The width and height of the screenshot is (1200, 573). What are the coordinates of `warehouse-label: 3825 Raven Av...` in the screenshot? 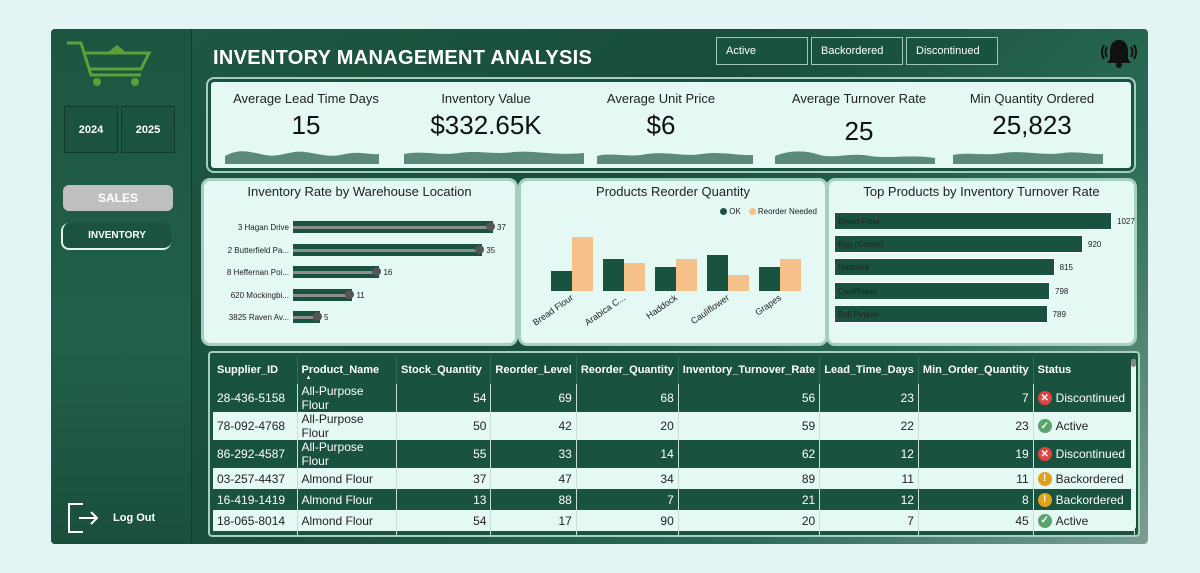 It's located at (258, 317).